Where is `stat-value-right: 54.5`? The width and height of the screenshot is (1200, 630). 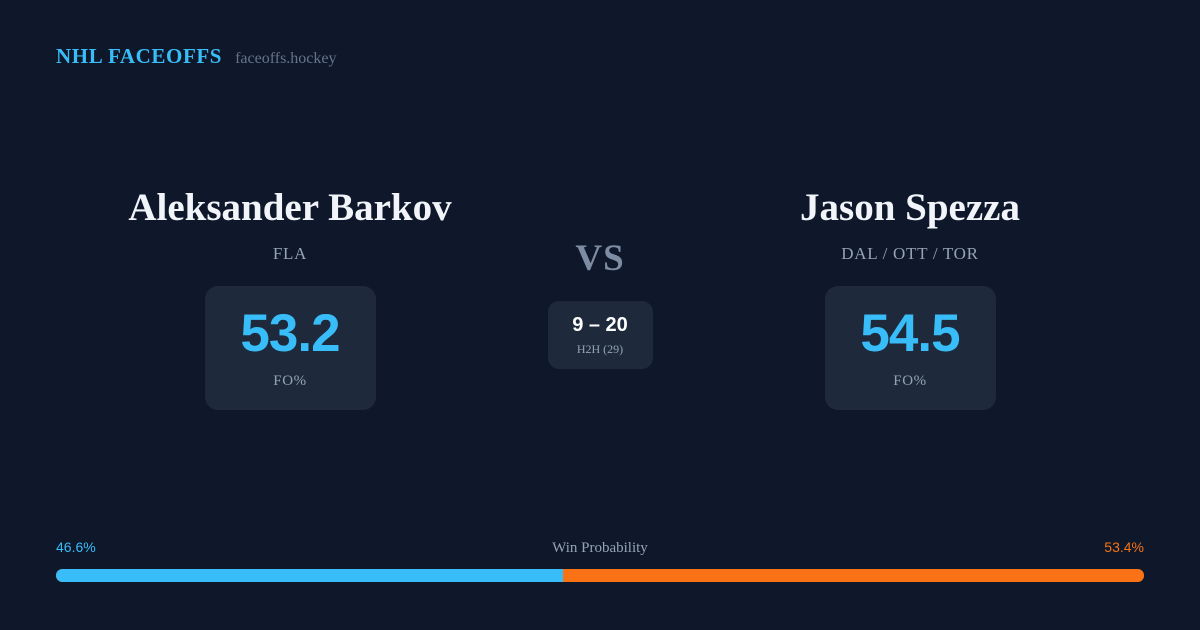
stat-value-right: 54.5 is located at coordinates (910, 333).